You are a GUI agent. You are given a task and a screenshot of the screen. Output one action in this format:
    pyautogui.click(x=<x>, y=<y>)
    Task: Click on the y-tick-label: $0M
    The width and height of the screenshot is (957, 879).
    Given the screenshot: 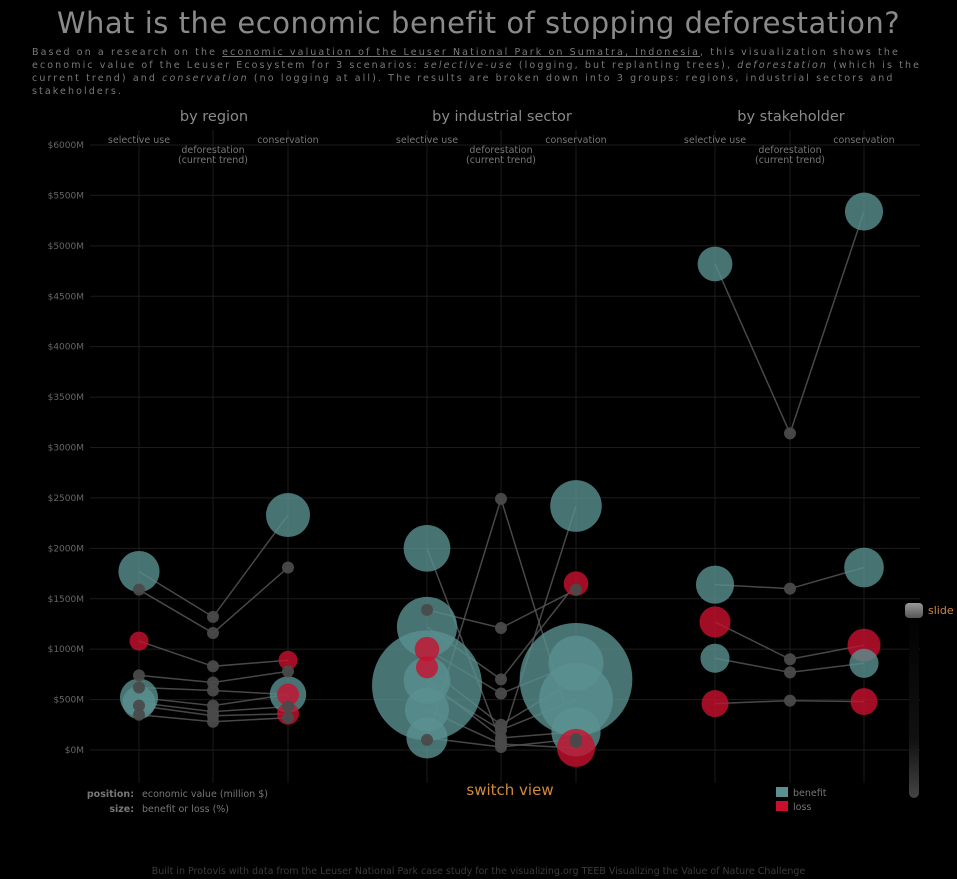 What is the action you would take?
    pyautogui.click(x=74, y=751)
    